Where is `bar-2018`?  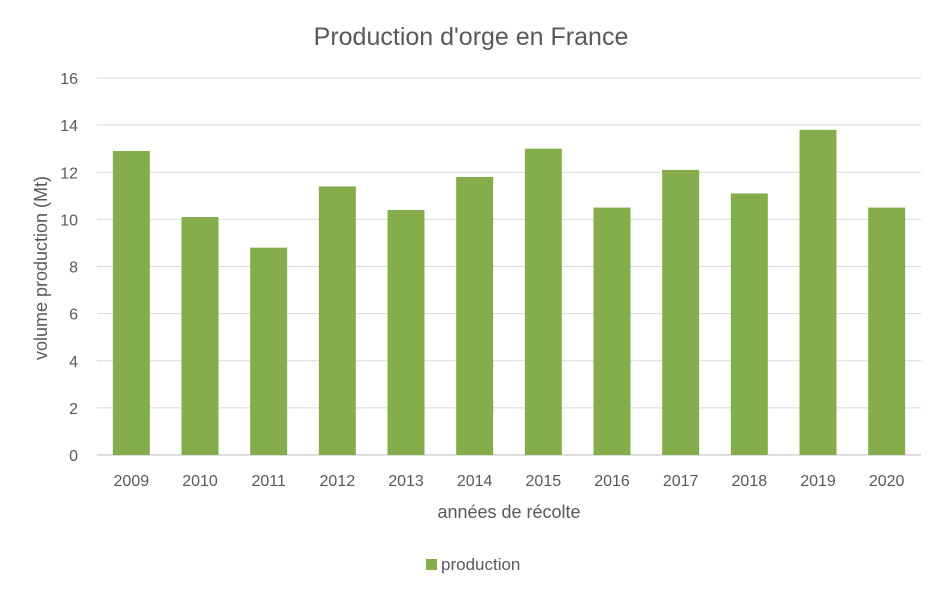
bar-2018 is located at coordinates (749, 324).